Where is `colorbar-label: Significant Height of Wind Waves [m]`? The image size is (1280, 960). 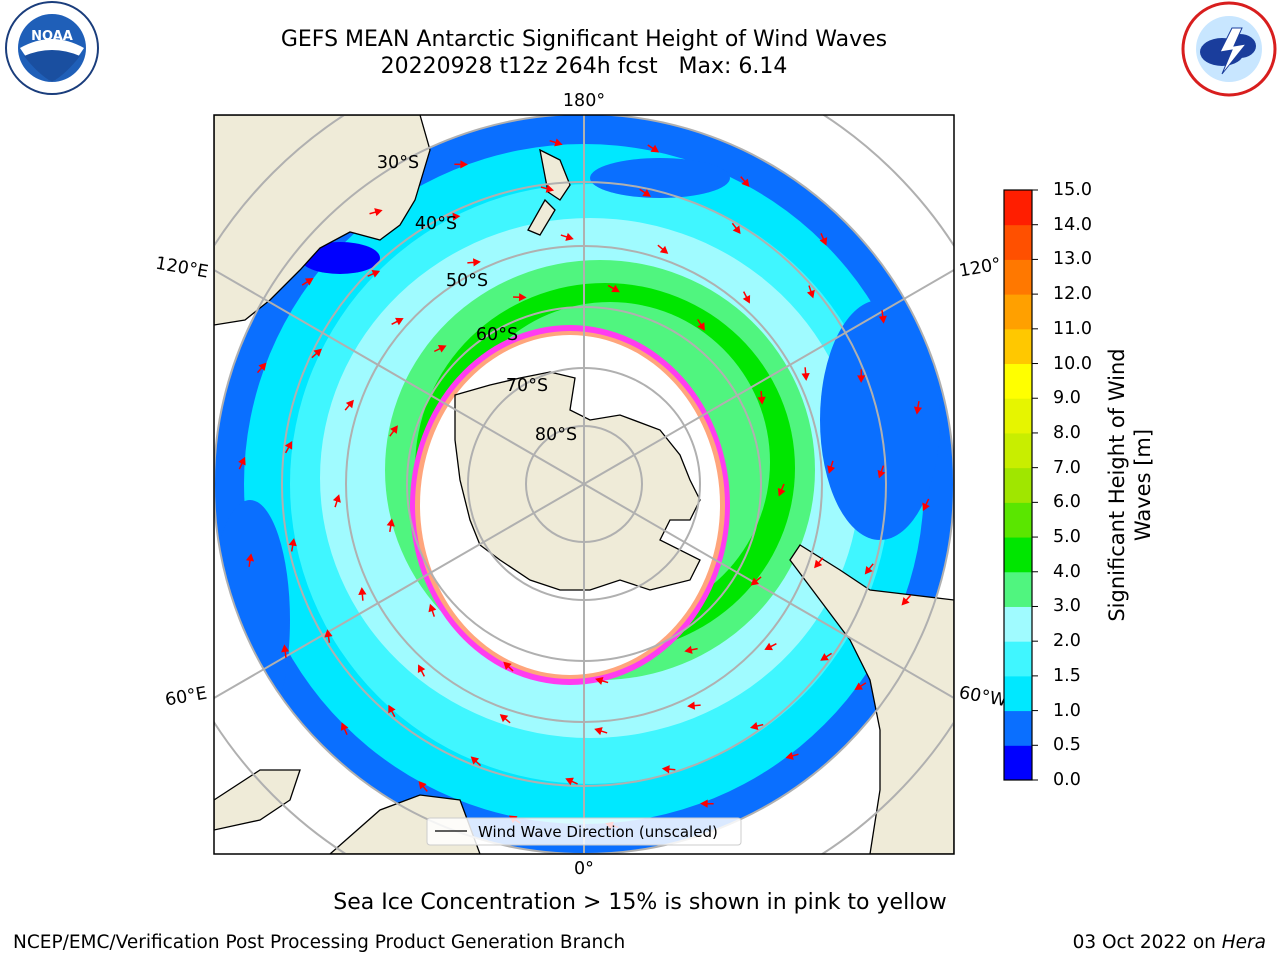 colorbar-label: Significant Height of Wind Waves [m] is located at coordinates (1130, 485).